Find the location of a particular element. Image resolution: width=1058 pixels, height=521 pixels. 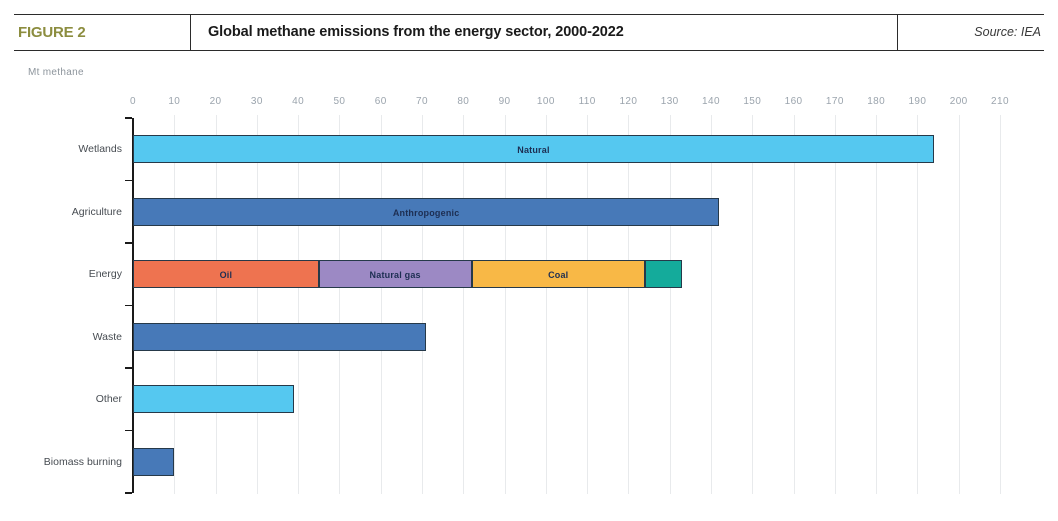

x-tick-label: 100 is located at coordinates (545, 101).